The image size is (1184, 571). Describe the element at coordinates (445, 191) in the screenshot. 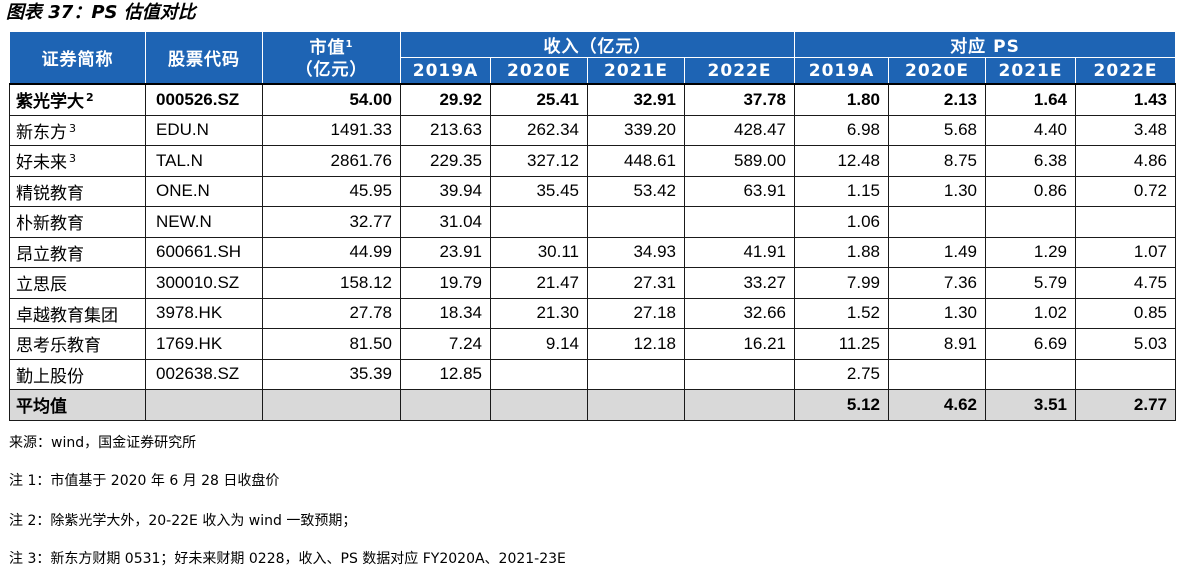

I see `revenue-cell: 39.94` at that location.